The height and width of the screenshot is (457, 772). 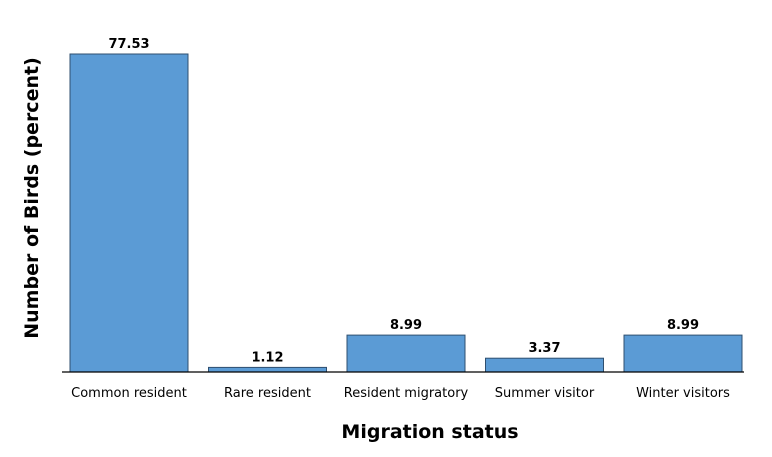 I want to click on x-axis-title: Migration status, so click(x=429, y=432).